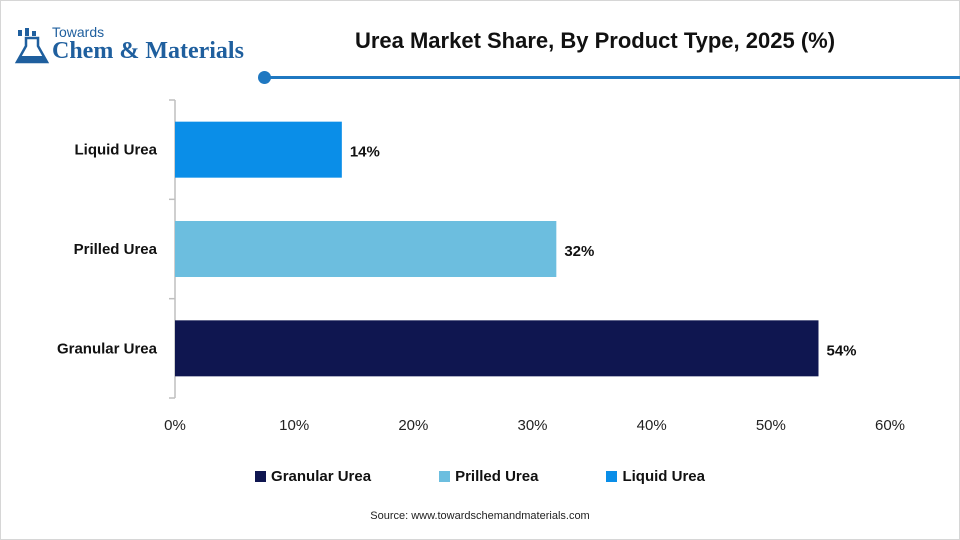 This screenshot has height=540, width=960. Describe the element at coordinates (890, 425) in the screenshot. I see `x-tick-label: 60%` at that location.